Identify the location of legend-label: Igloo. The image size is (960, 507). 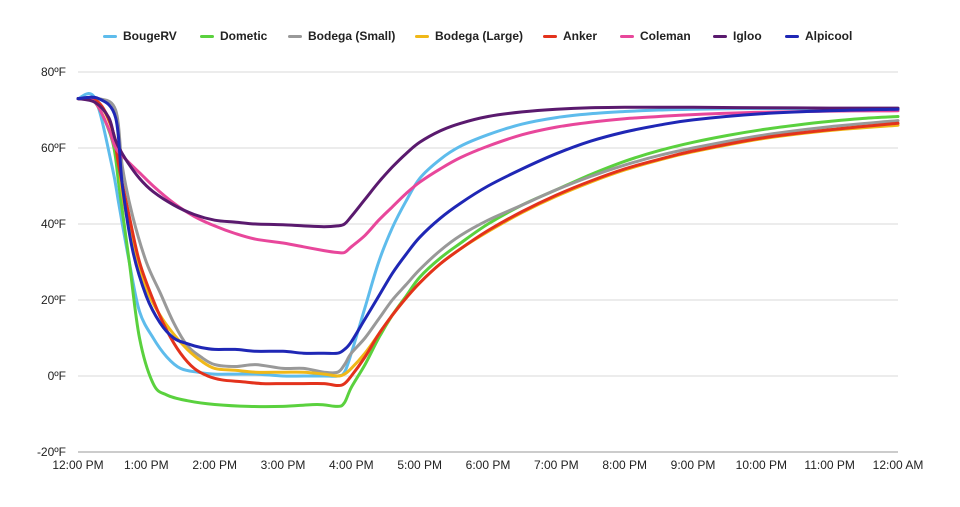
(747, 36).